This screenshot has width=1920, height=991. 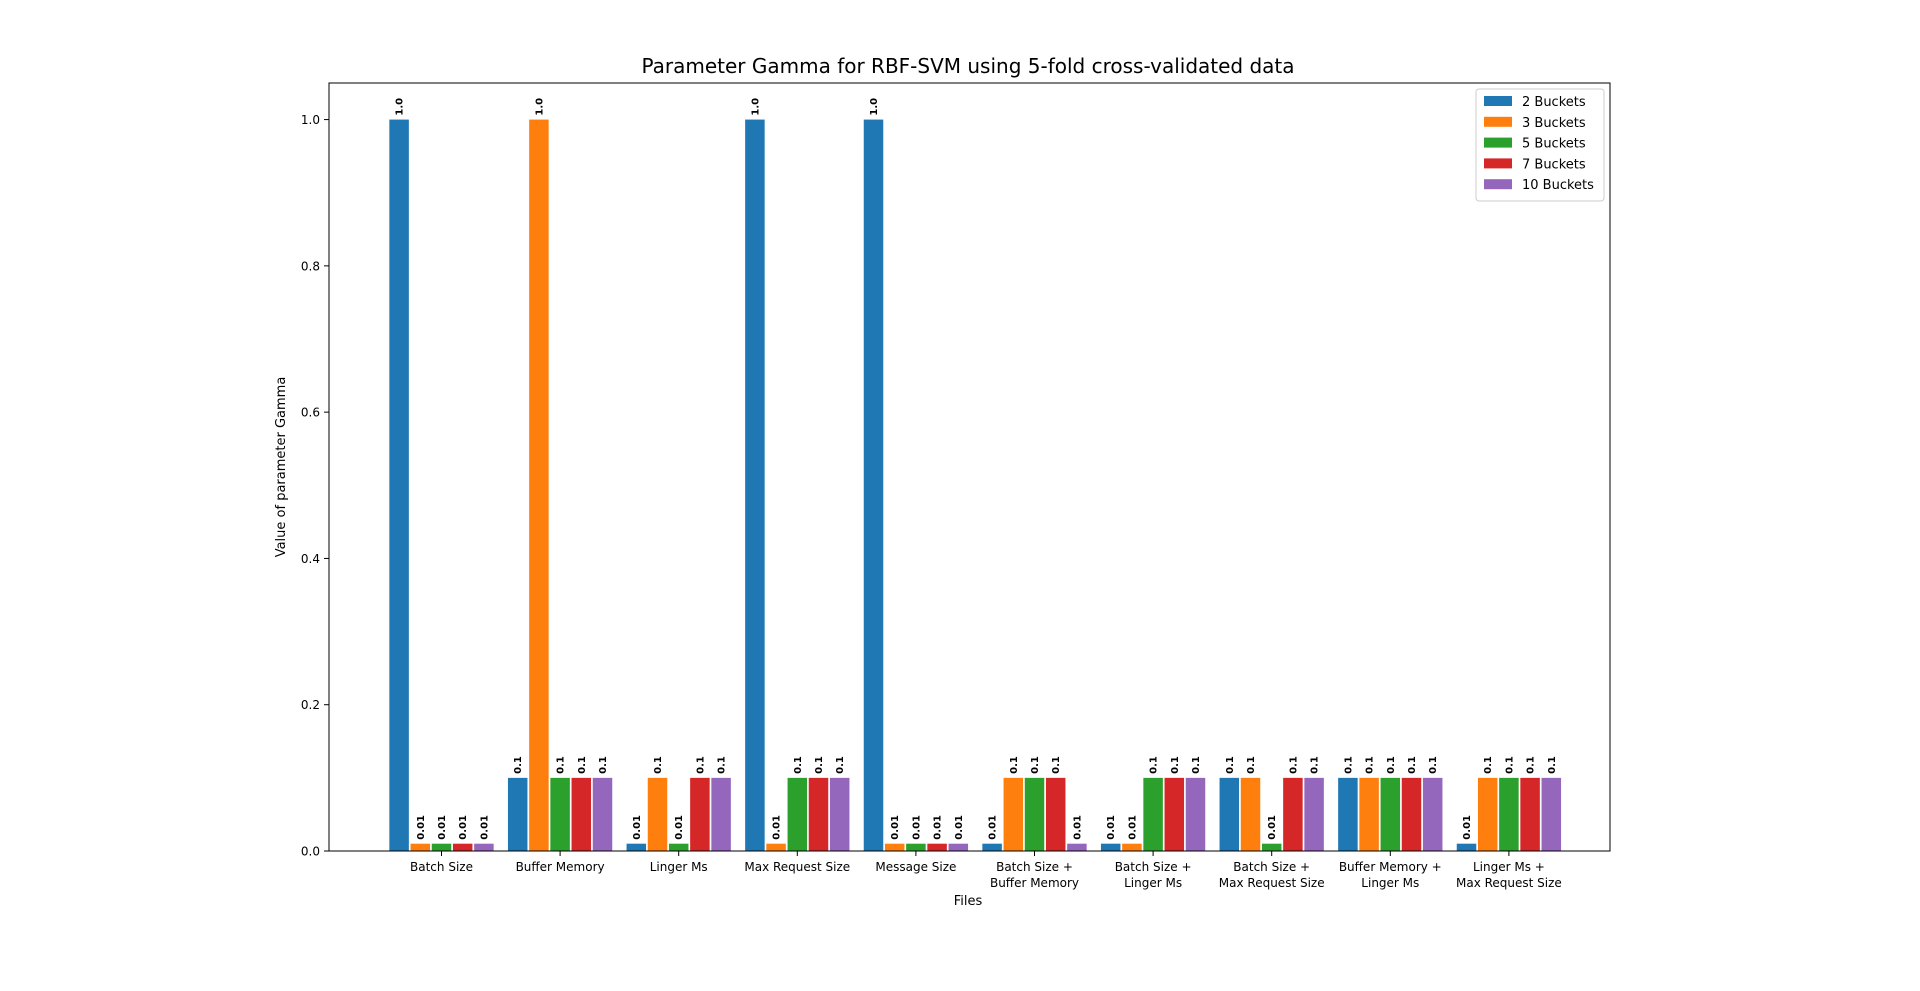 What do you see at coordinates (1390, 867) in the screenshot?
I see `x-tick-label: Buffer Memory +` at bounding box center [1390, 867].